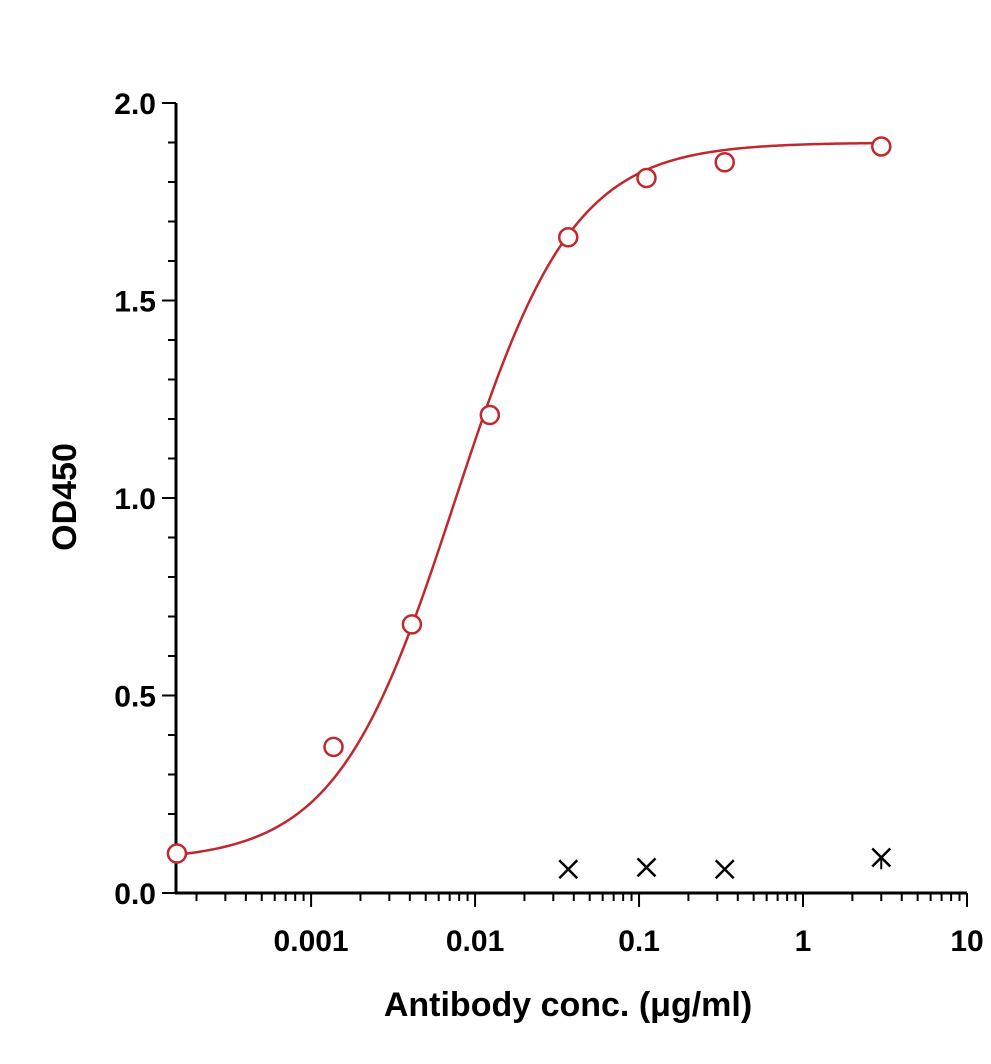  What do you see at coordinates (311, 941) in the screenshot?
I see `x-tick-label: 0.001` at bounding box center [311, 941].